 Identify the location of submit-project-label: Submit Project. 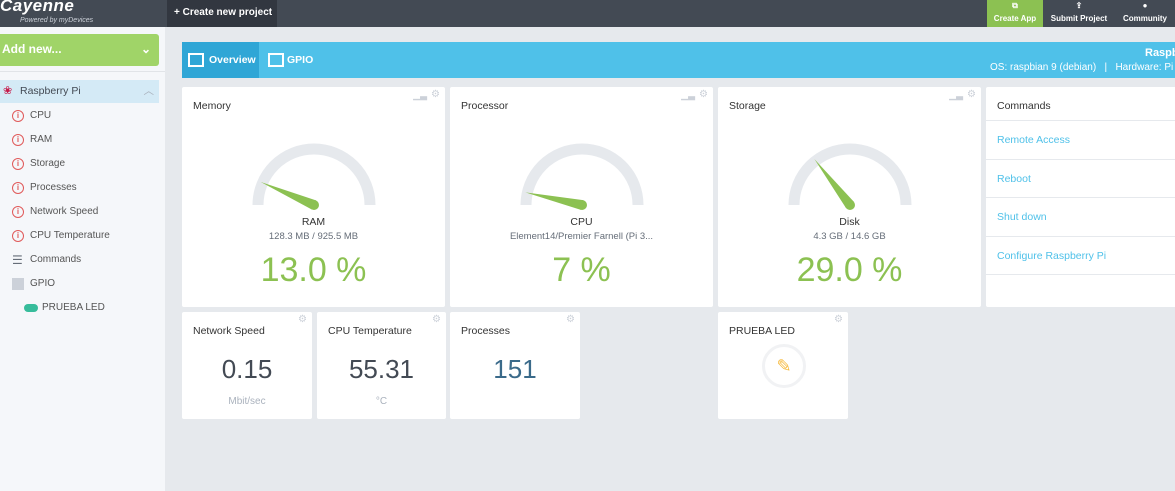
(1079, 18).